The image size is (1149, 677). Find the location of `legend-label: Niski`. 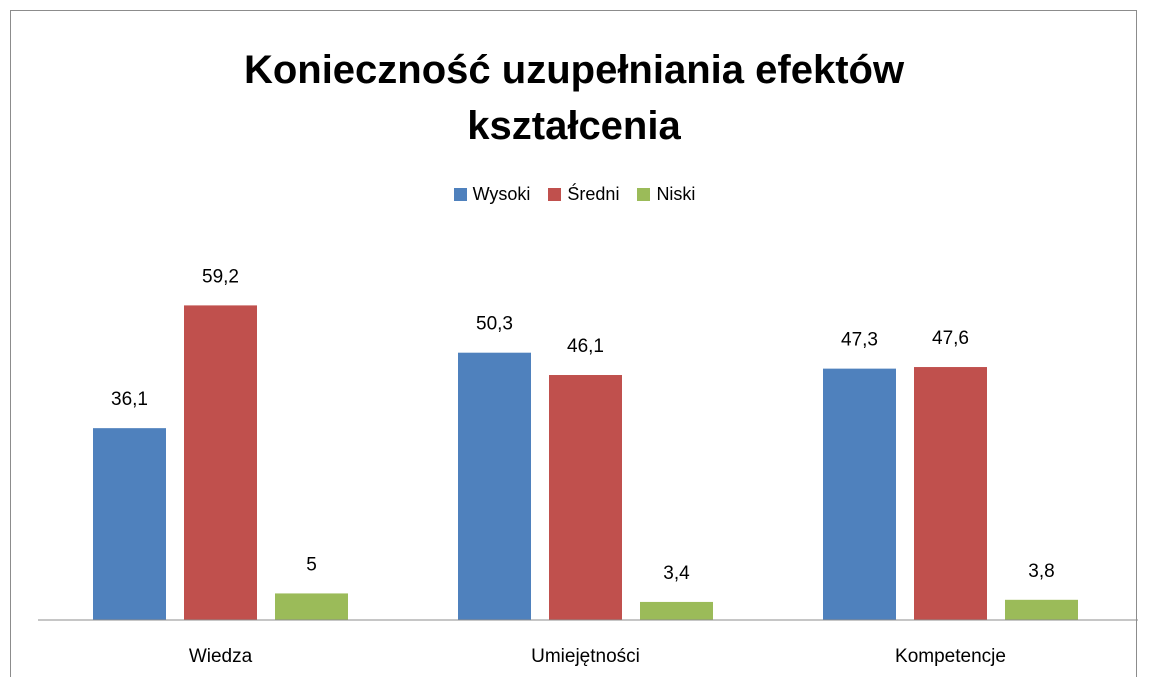

legend-label: Niski is located at coordinates (676, 194).